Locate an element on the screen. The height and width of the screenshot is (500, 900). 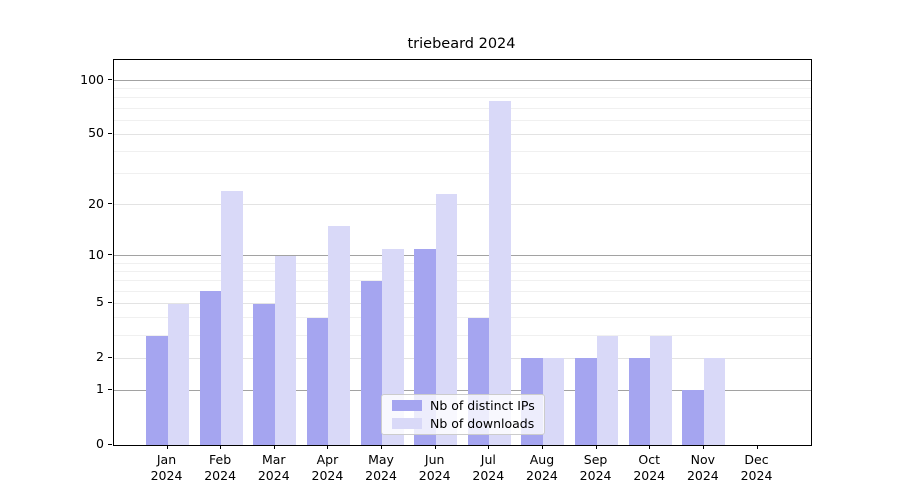
bar-ips-apr is located at coordinates (317, 381).